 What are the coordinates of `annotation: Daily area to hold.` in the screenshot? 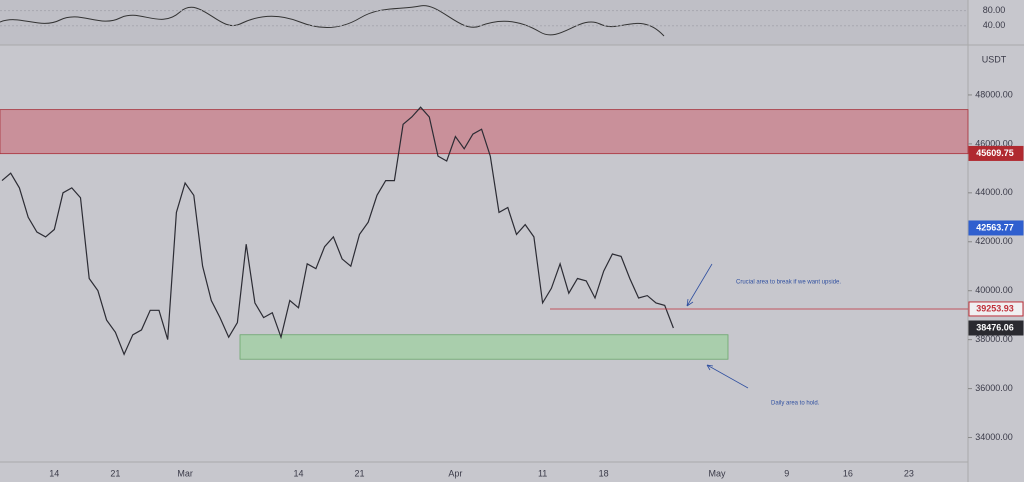 It's located at (795, 404).